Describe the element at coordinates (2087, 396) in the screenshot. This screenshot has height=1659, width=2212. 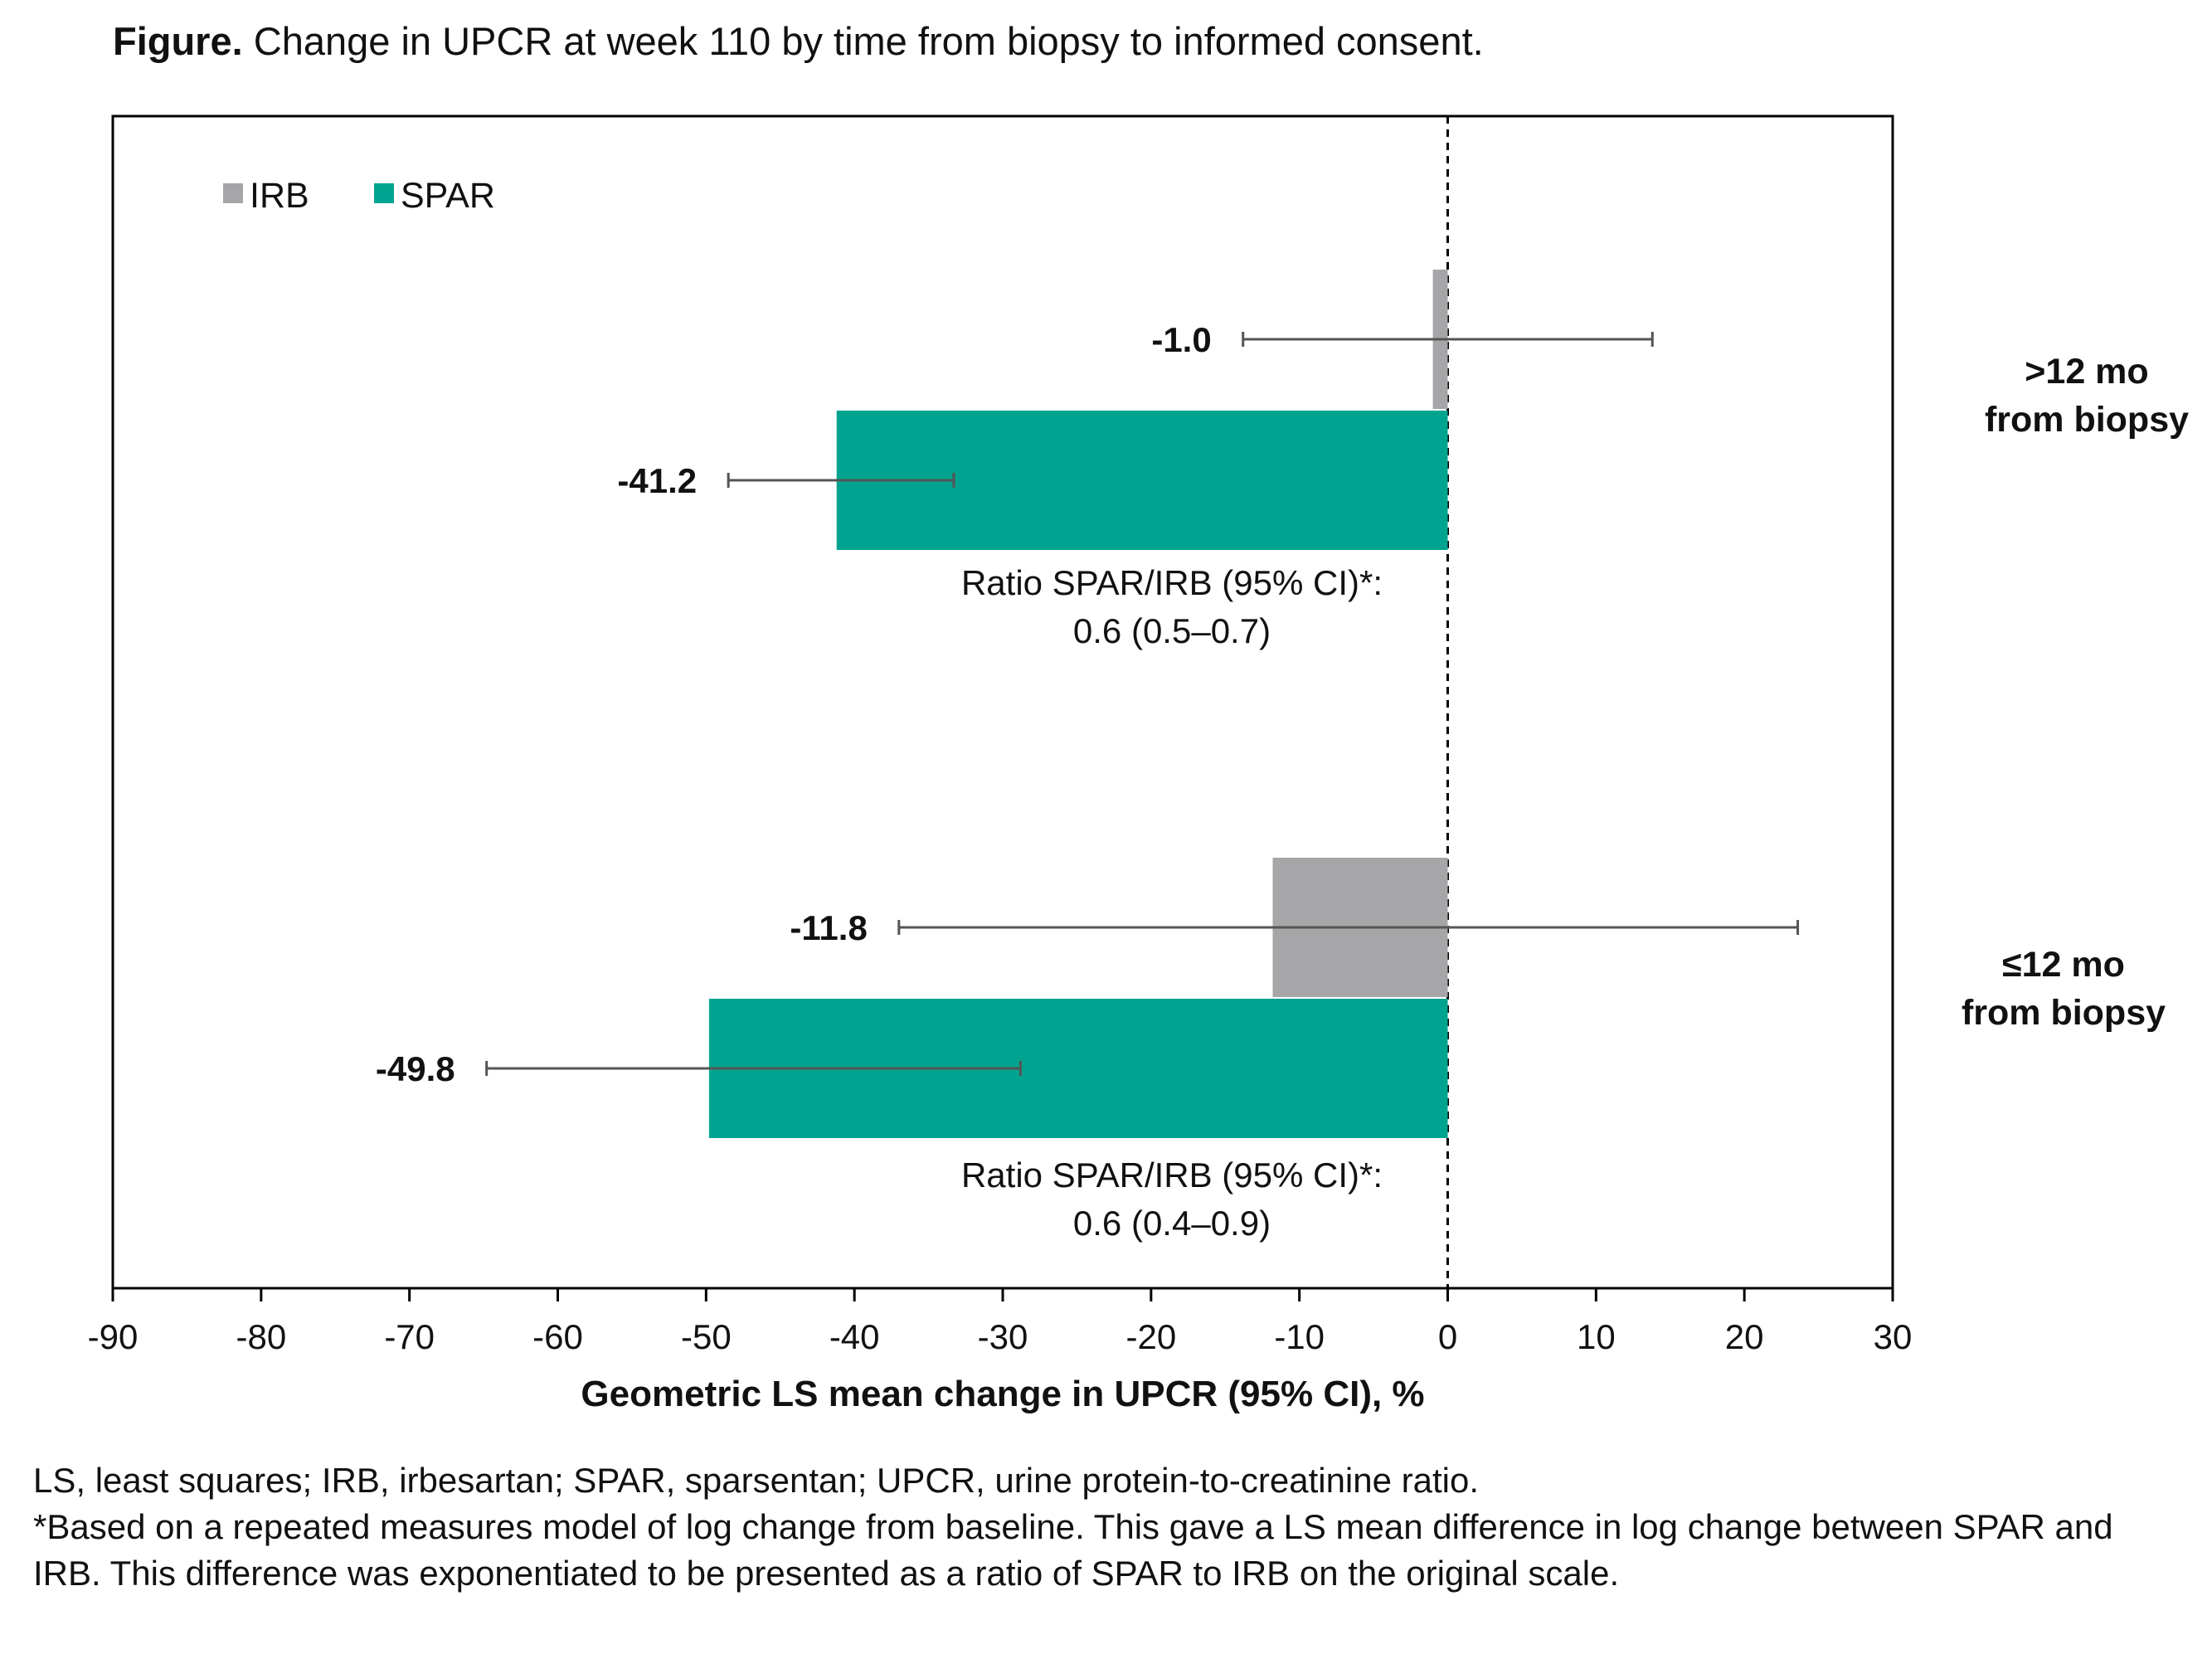
I see `category-label-1: >12 mo from biopsy` at that location.